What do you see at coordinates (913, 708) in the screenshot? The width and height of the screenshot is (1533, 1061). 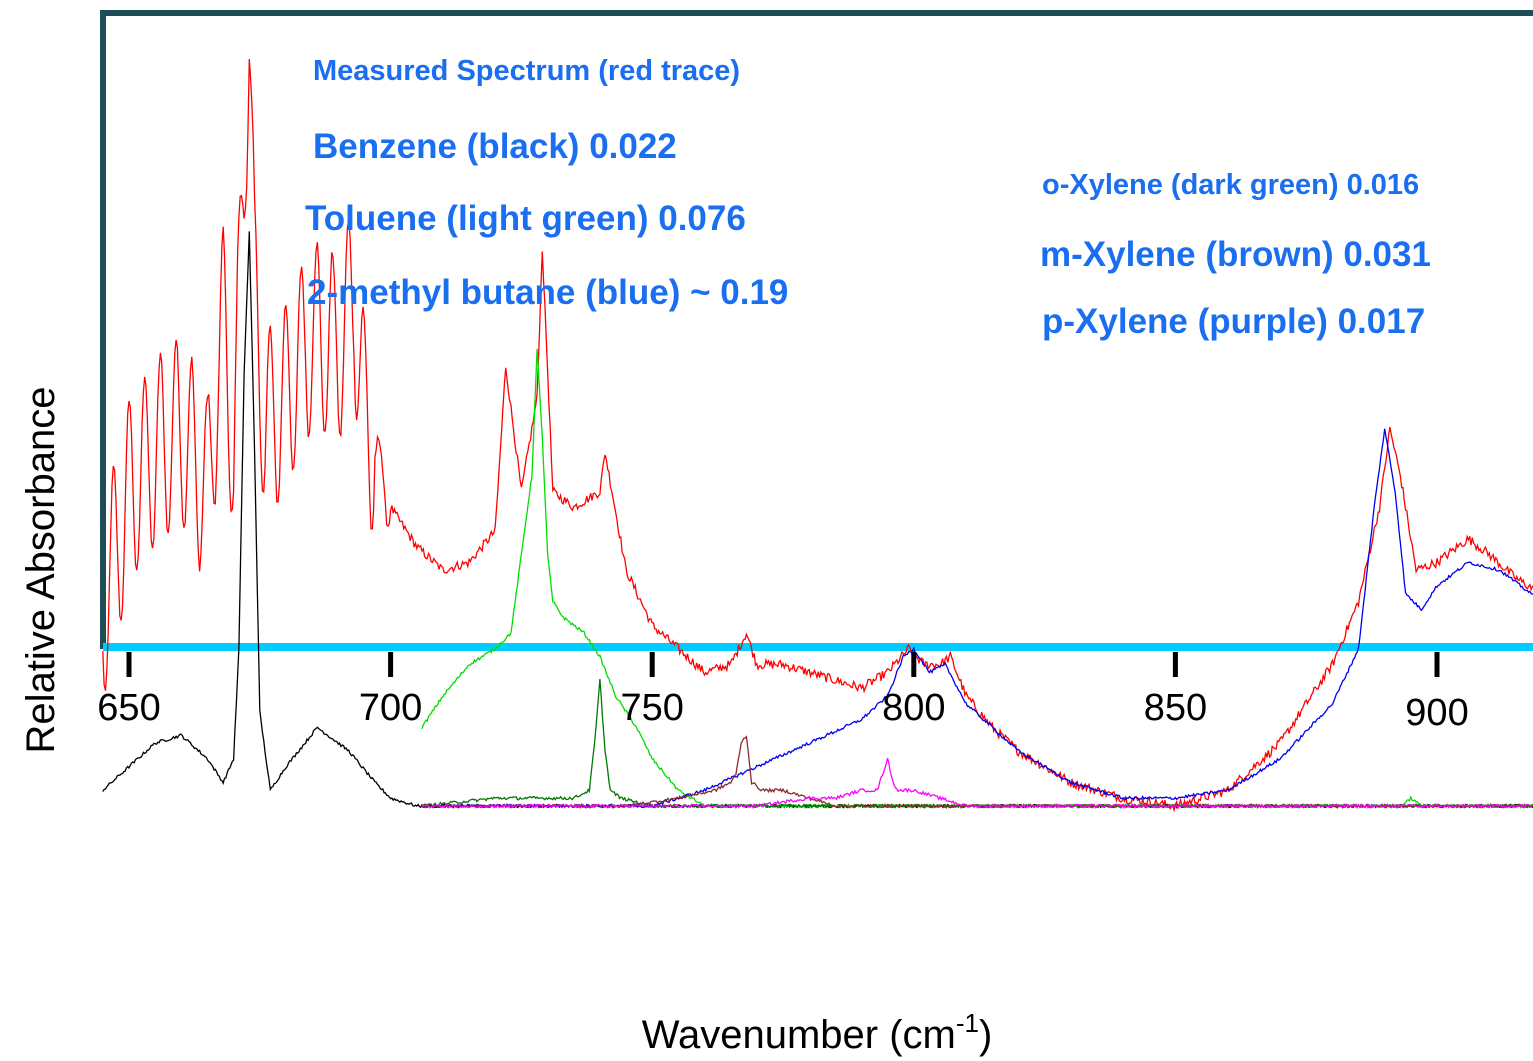 I see `x-tick-label-800: 800` at bounding box center [913, 708].